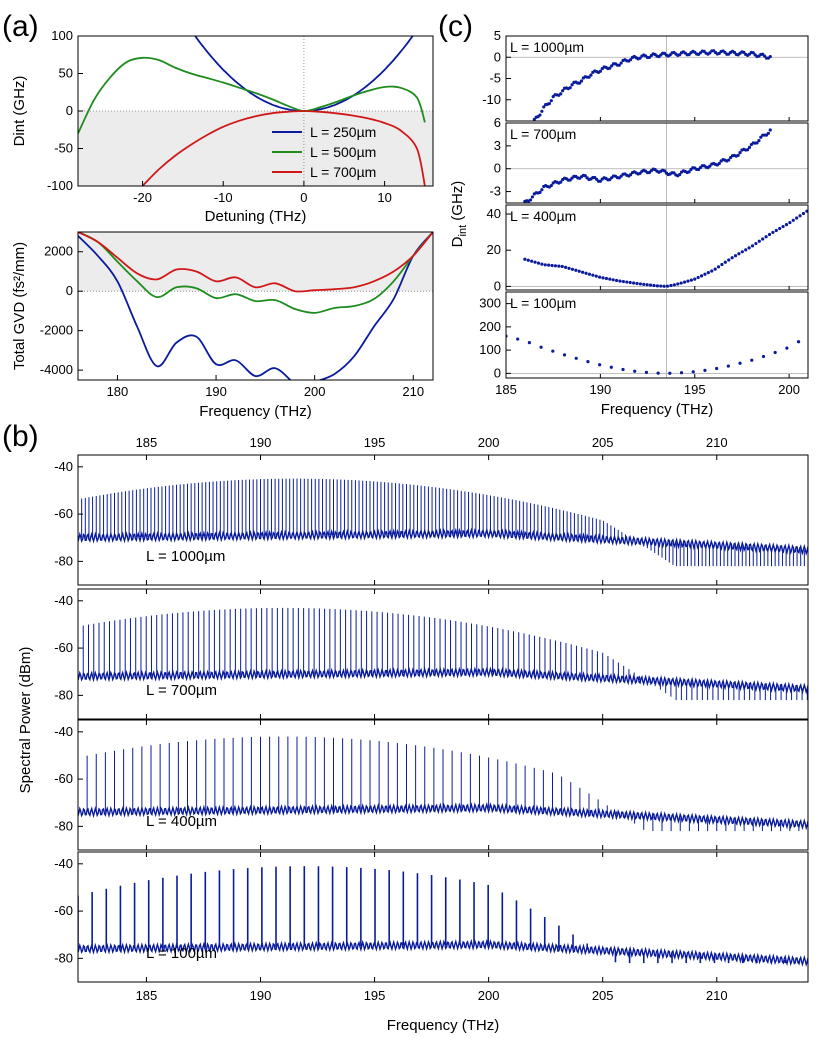 Image resolution: width=830 pixels, height=1038 pixels. Describe the element at coordinates (255, 306) in the screenshot. I see `series-line-250um` at that location.